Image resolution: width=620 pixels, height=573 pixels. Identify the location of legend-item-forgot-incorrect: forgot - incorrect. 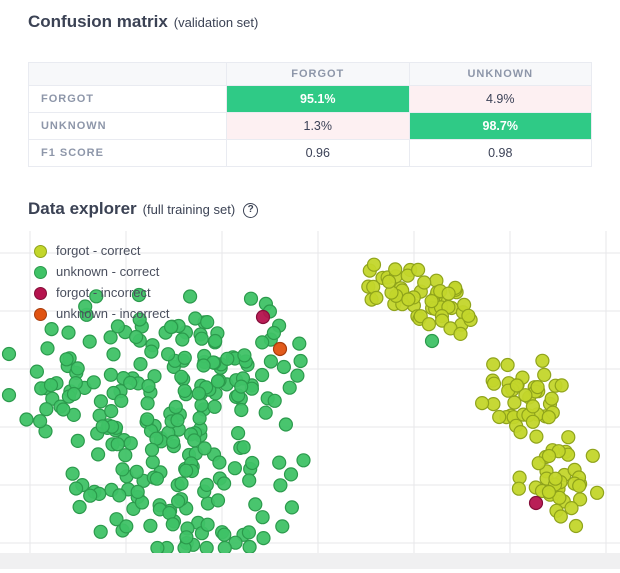
(101, 293).